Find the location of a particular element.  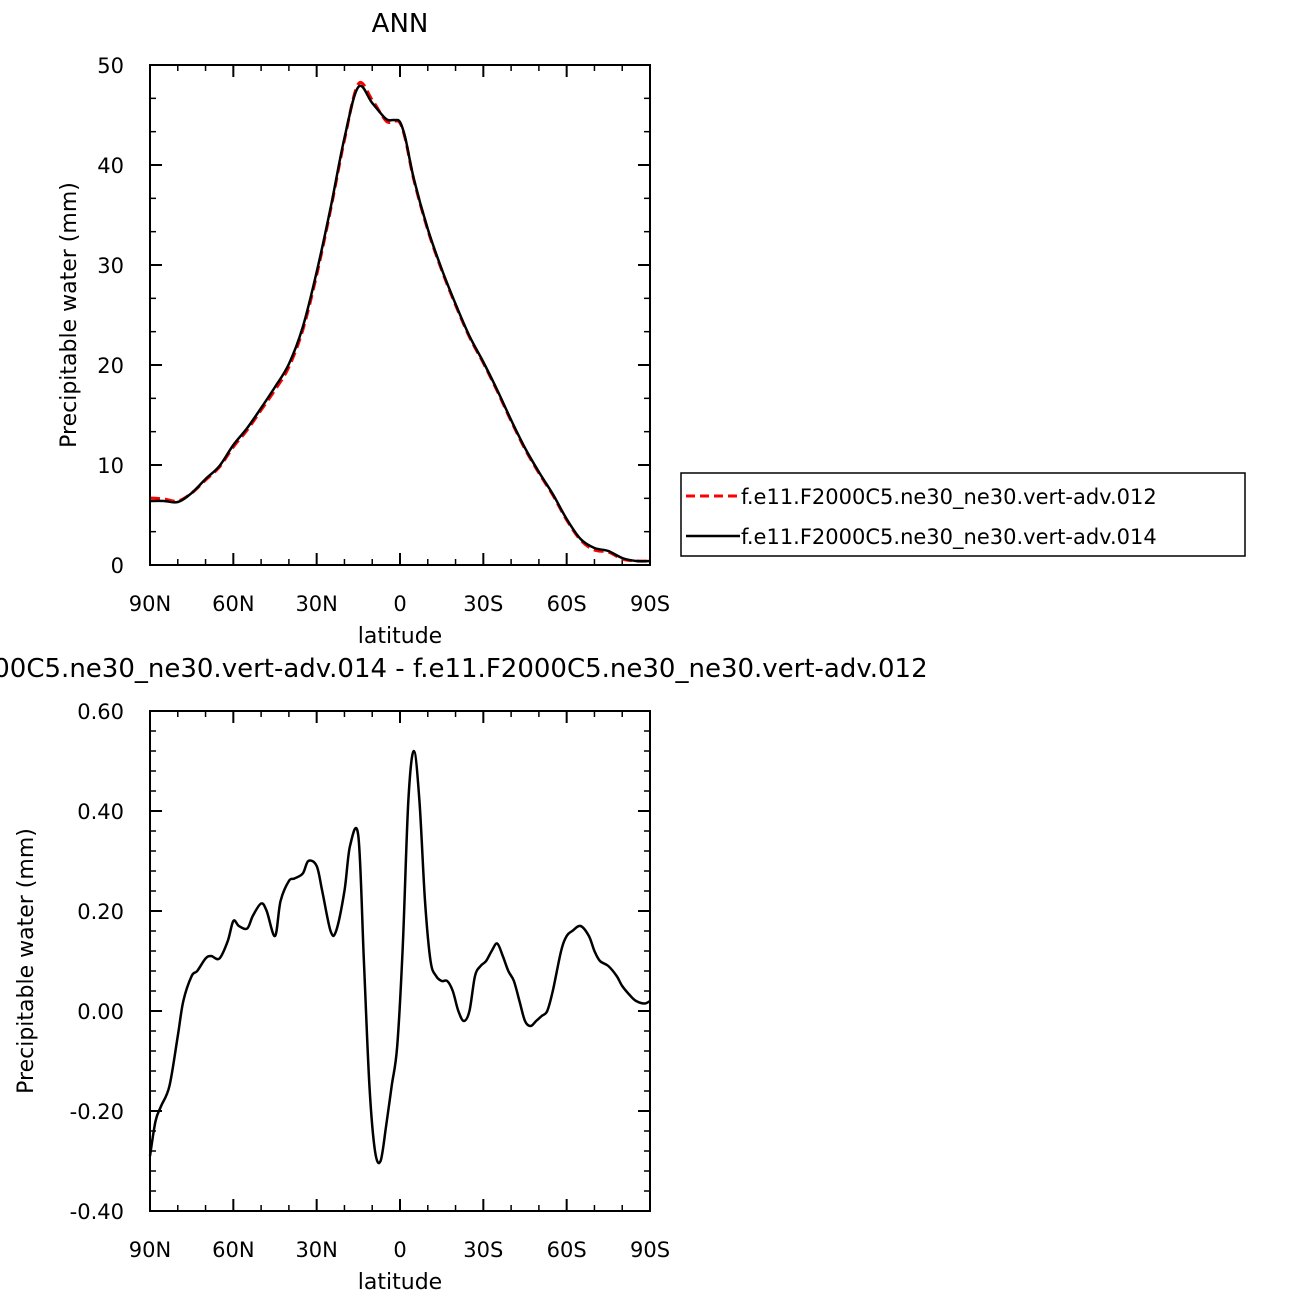

bottom-ytick-label: 0.00 is located at coordinates (100, 1012).